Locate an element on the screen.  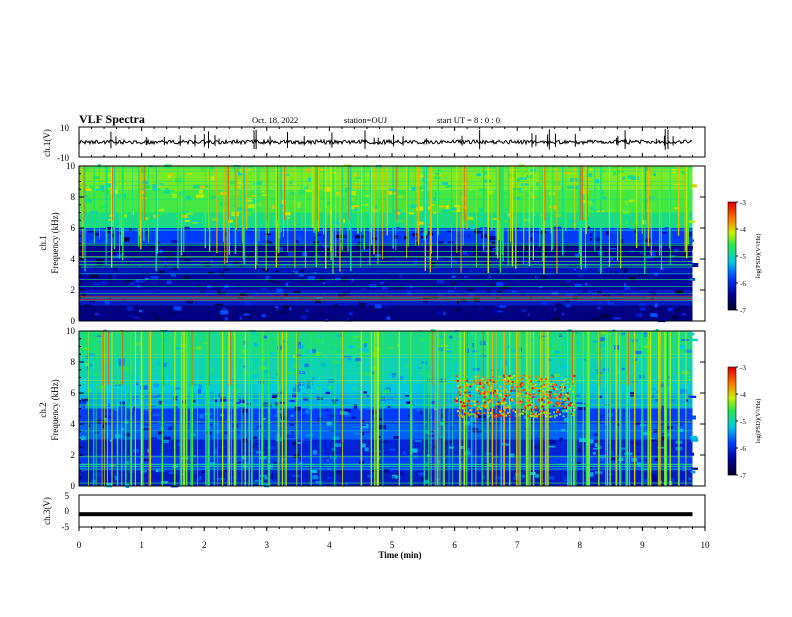
ch3-trace-band is located at coordinates (386, 514).